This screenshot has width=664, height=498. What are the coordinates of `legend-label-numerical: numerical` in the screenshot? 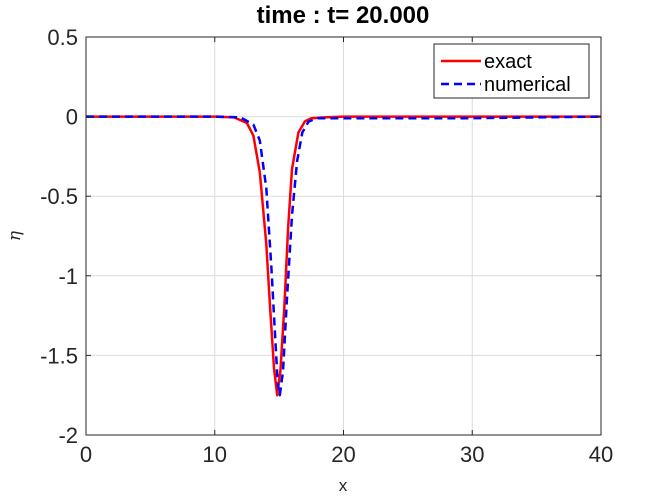 It's located at (527, 85).